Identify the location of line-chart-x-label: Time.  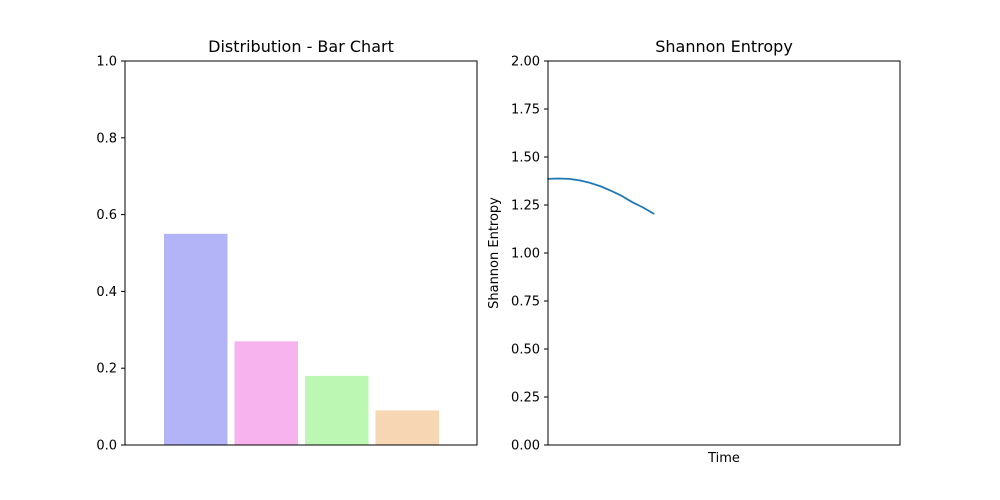
(723, 458).